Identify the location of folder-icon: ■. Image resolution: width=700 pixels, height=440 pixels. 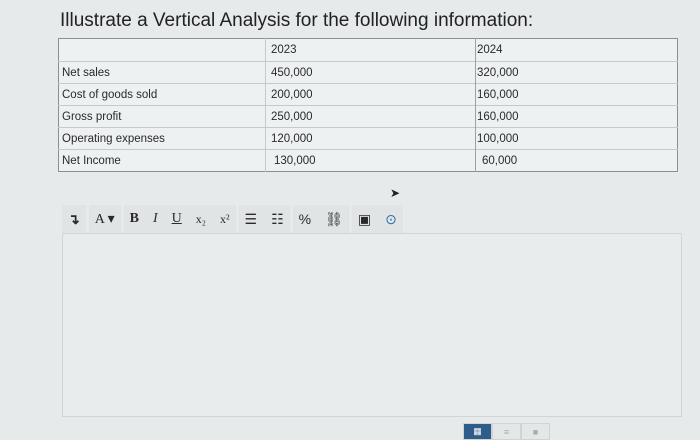
(535, 431).